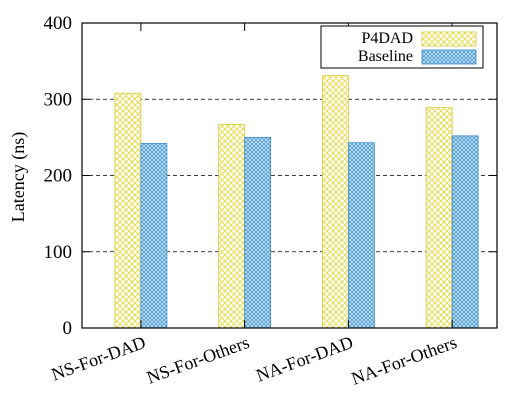 This screenshot has height=400, width=507. What do you see at coordinates (128, 210) in the screenshot?
I see `bar-p4dad-ns-for-dad` at bounding box center [128, 210].